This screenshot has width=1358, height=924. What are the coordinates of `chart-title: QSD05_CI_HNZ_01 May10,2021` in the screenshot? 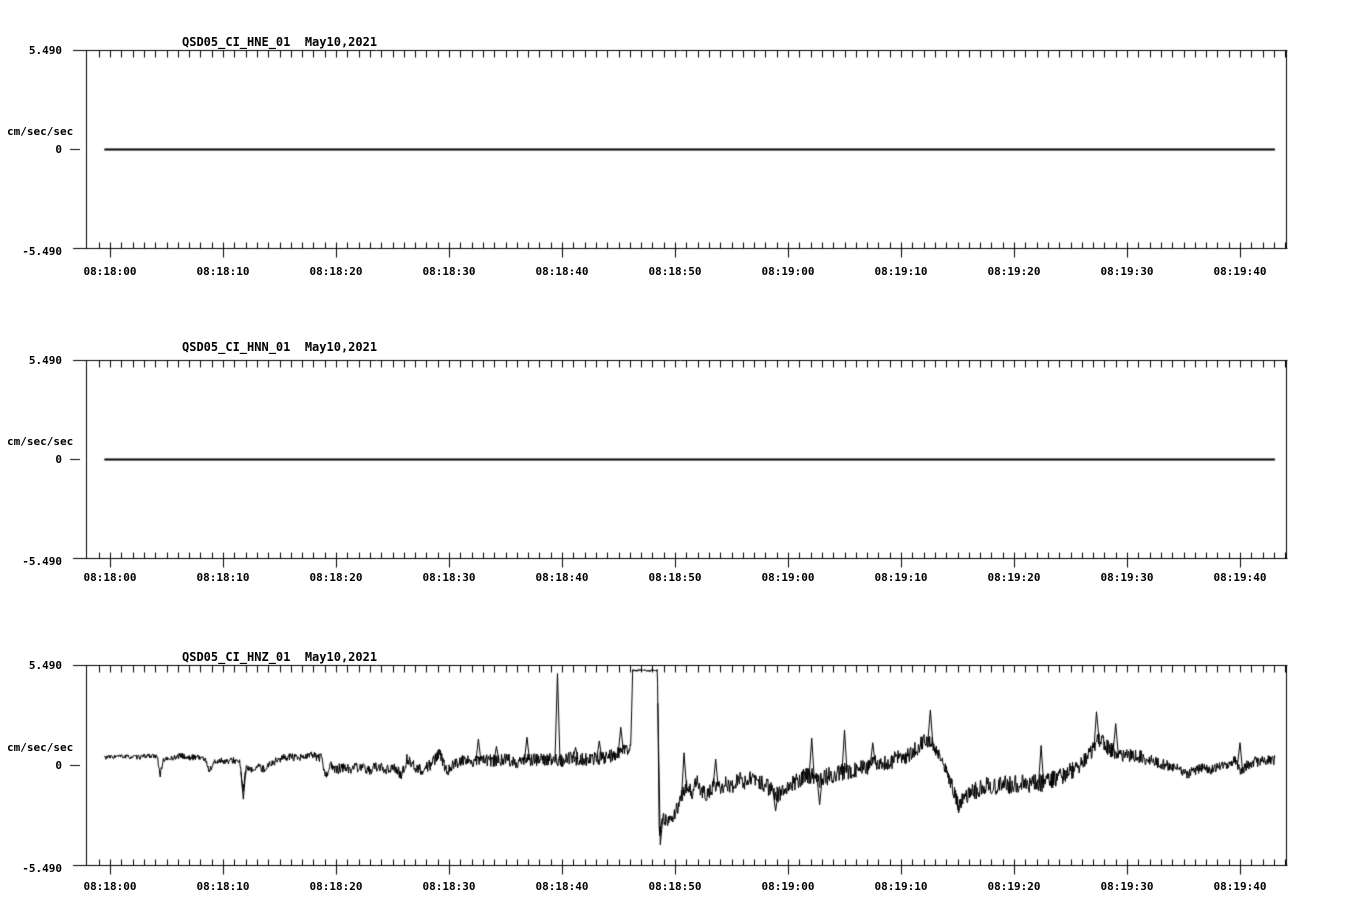 It's located at (279, 657).